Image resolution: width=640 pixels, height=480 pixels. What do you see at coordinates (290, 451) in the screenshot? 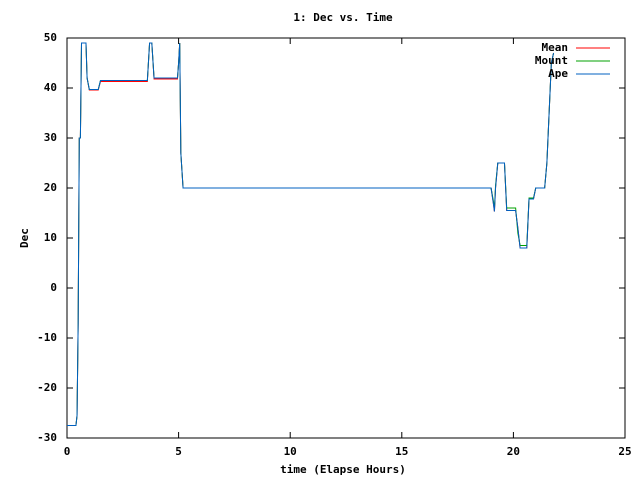
I see `x-tick-label: 10` at bounding box center [290, 451].